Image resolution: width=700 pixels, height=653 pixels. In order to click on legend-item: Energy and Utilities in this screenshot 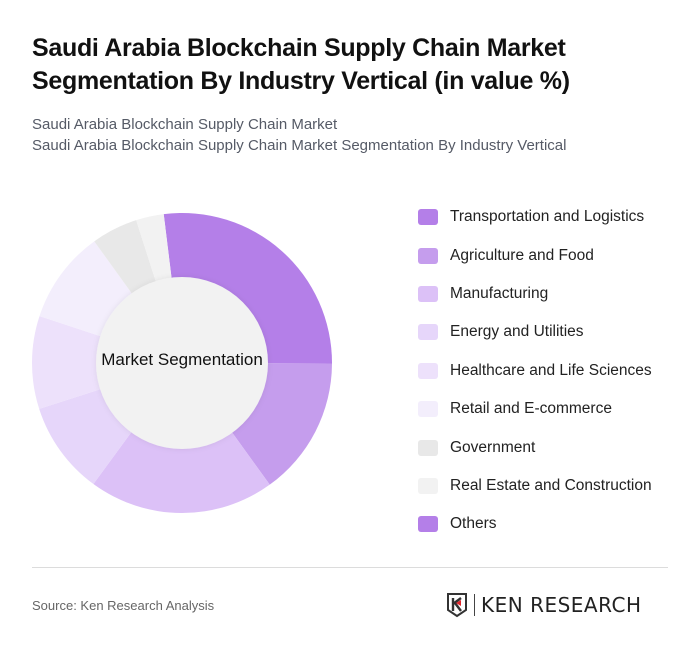, I will do `click(535, 332)`.